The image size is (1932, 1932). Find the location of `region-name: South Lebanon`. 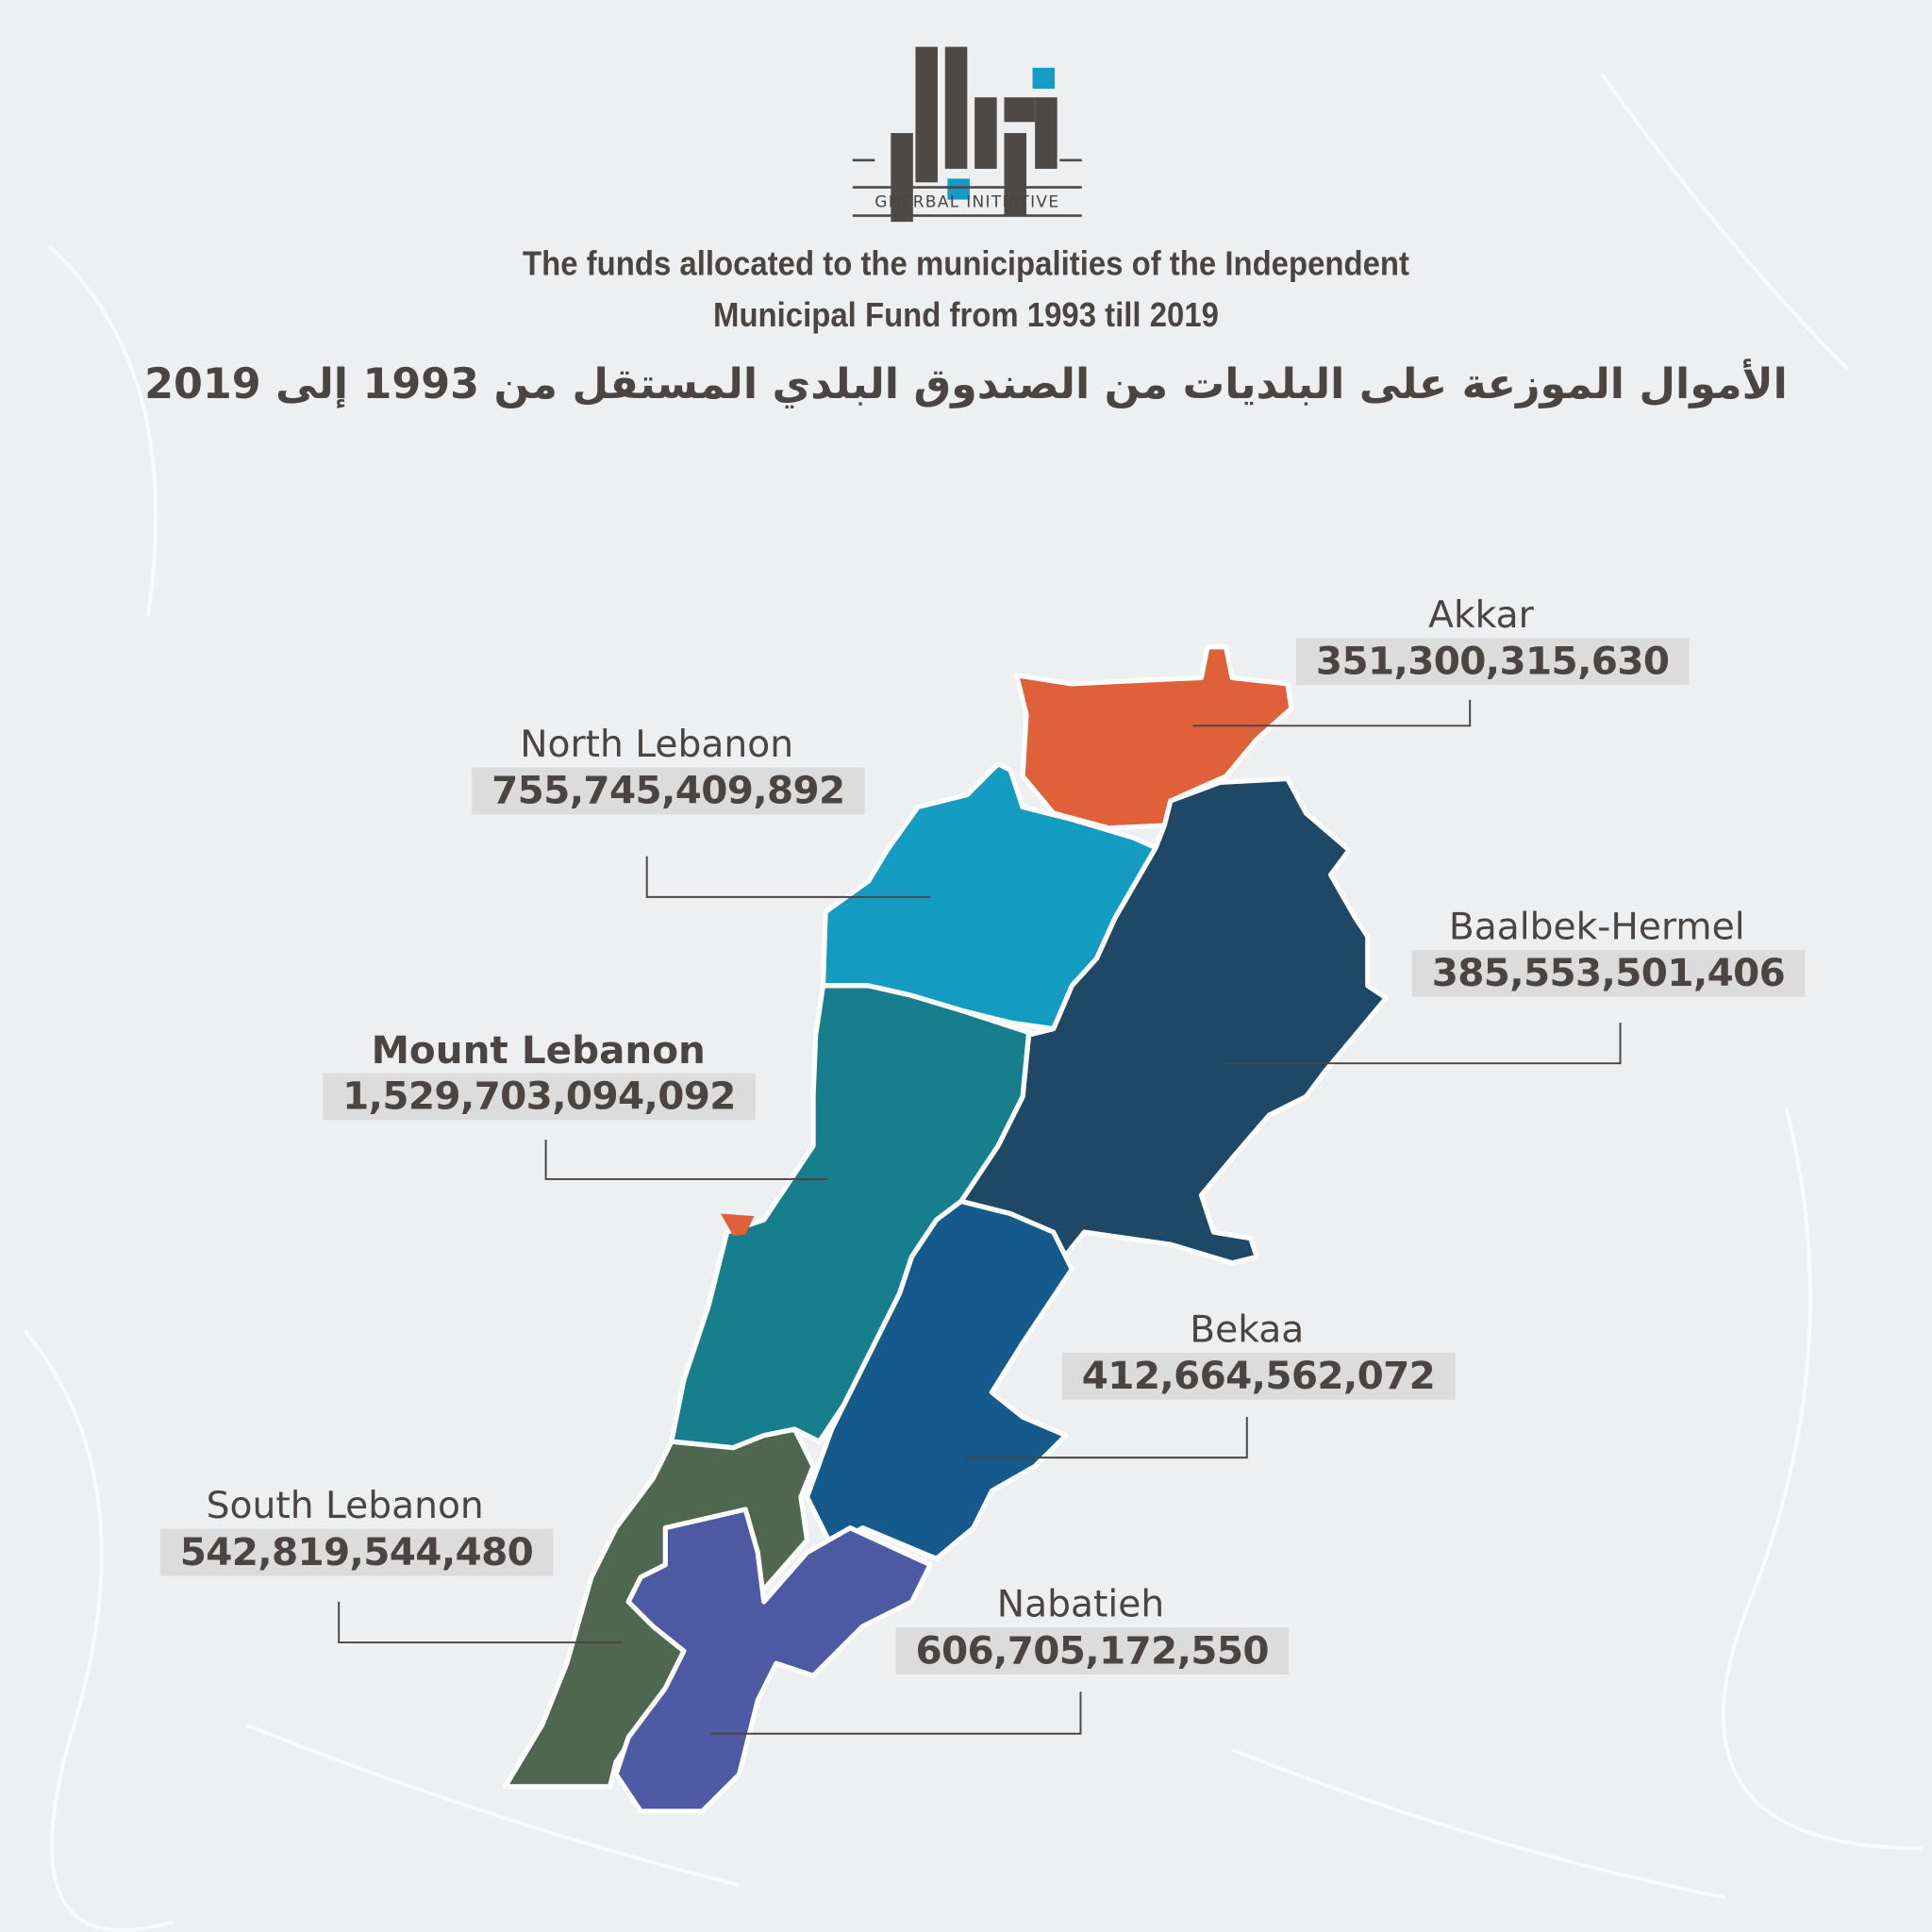

region-name: South Lebanon is located at coordinates (345, 1506).